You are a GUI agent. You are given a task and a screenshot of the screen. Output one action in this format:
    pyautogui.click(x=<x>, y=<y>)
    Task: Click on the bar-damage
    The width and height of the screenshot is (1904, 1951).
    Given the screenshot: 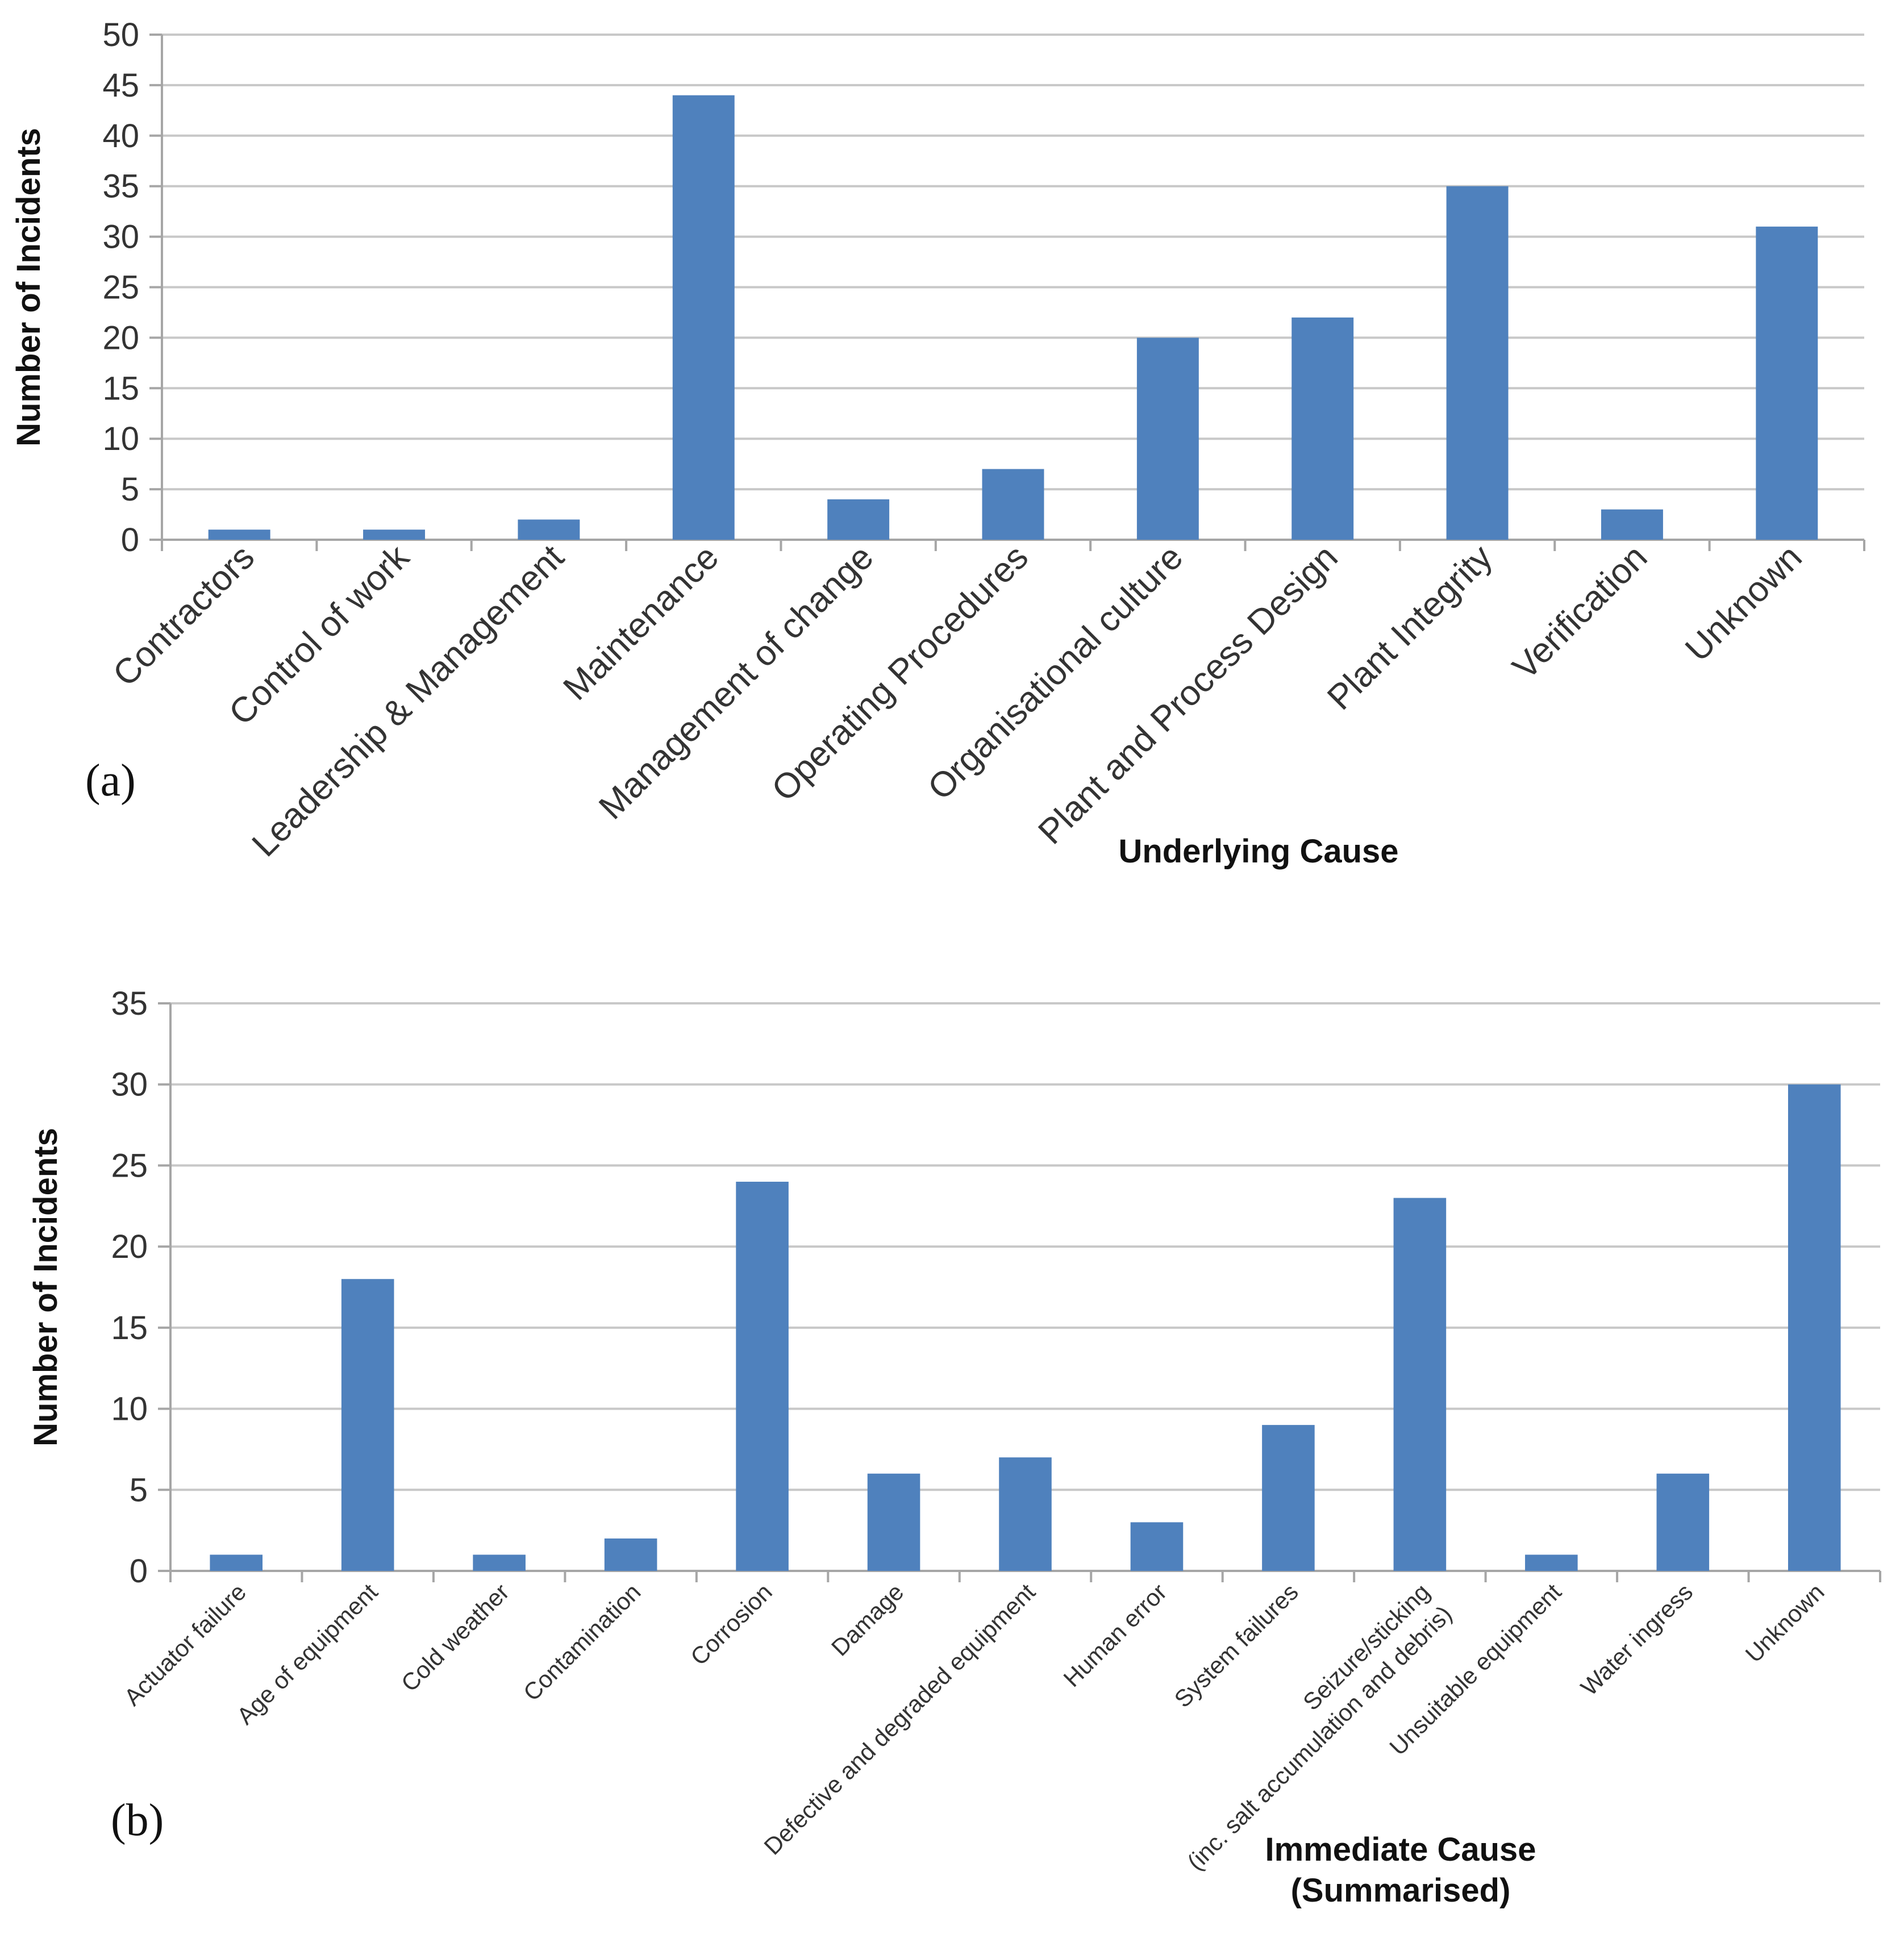 What is the action you would take?
    pyautogui.click(x=893, y=1522)
    